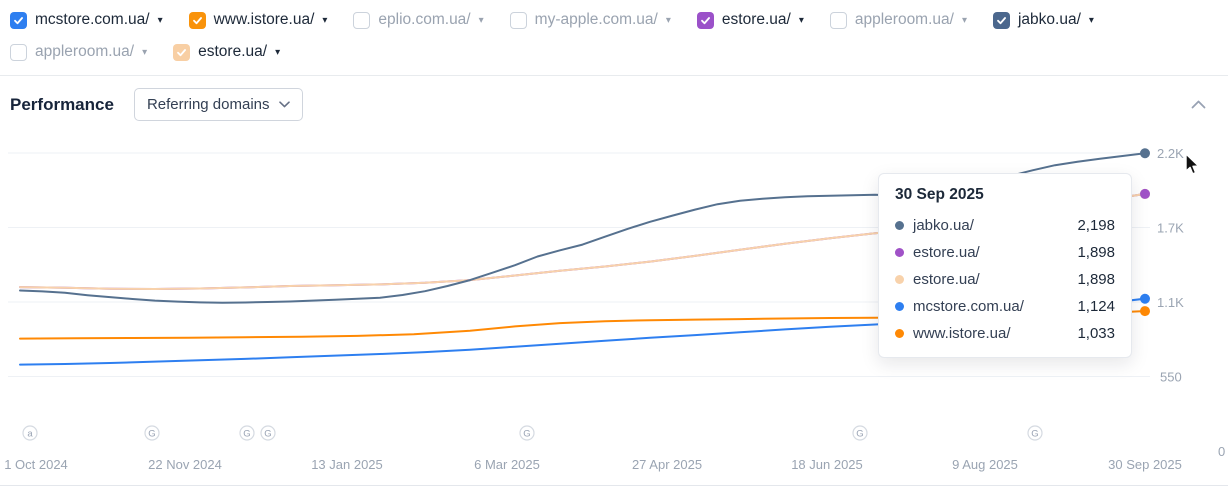 This screenshot has width=1228, height=486. Describe the element at coordinates (827, 464) in the screenshot. I see `x-axis-label: 18 Jun 2025` at that location.